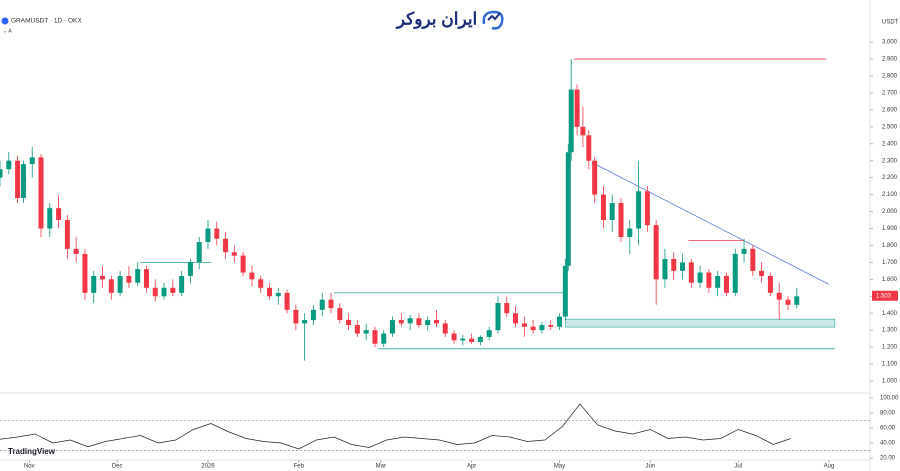 The height and width of the screenshot is (471, 900). Describe the element at coordinates (890, 23) in the screenshot. I see `currency: USDT` at that location.